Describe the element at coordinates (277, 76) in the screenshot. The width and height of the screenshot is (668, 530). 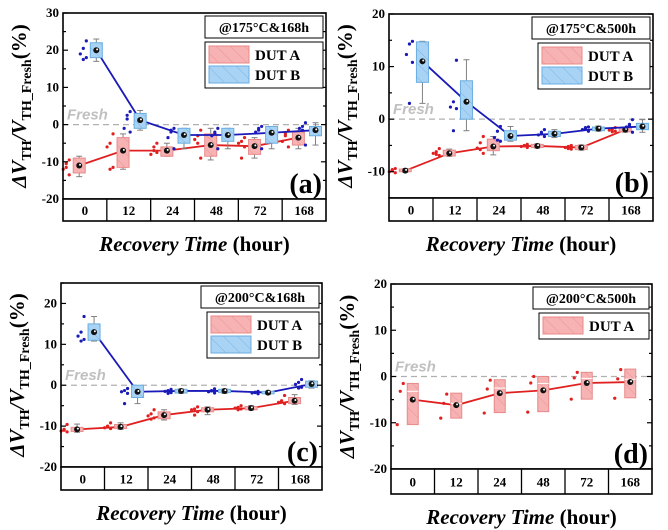
I see `legend-label-dut-b: DUT B` at that location.